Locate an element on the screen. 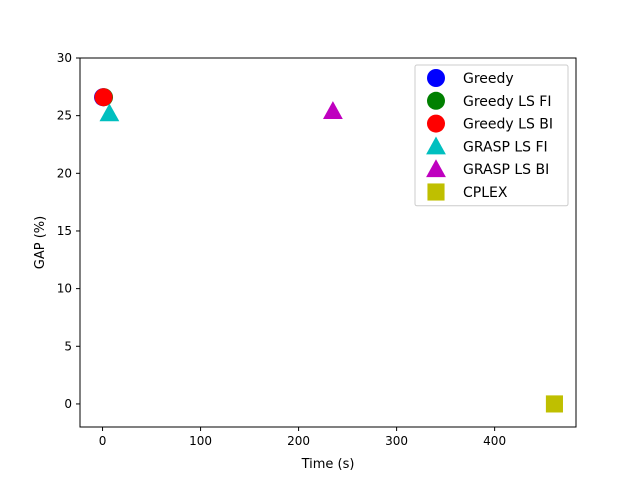 The image size is (640, 480). y-axis-label: GAP (%) is located at coordinates (40, 242).